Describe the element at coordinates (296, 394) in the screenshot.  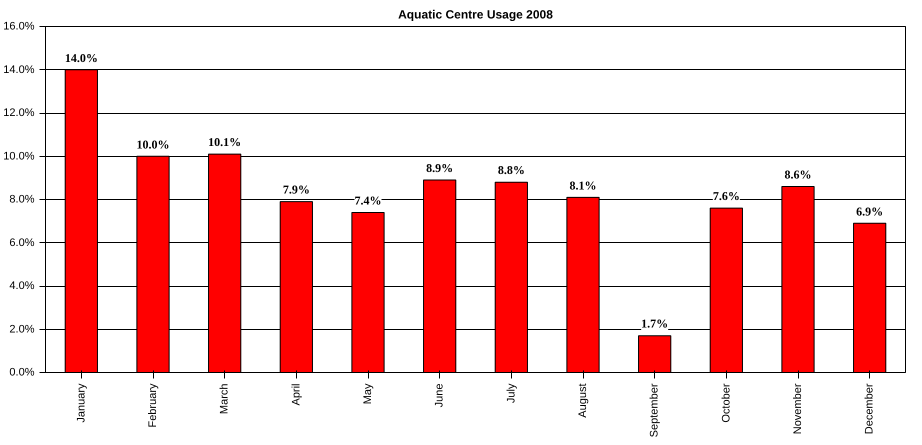
I see `x-tick-label: April` at that location.